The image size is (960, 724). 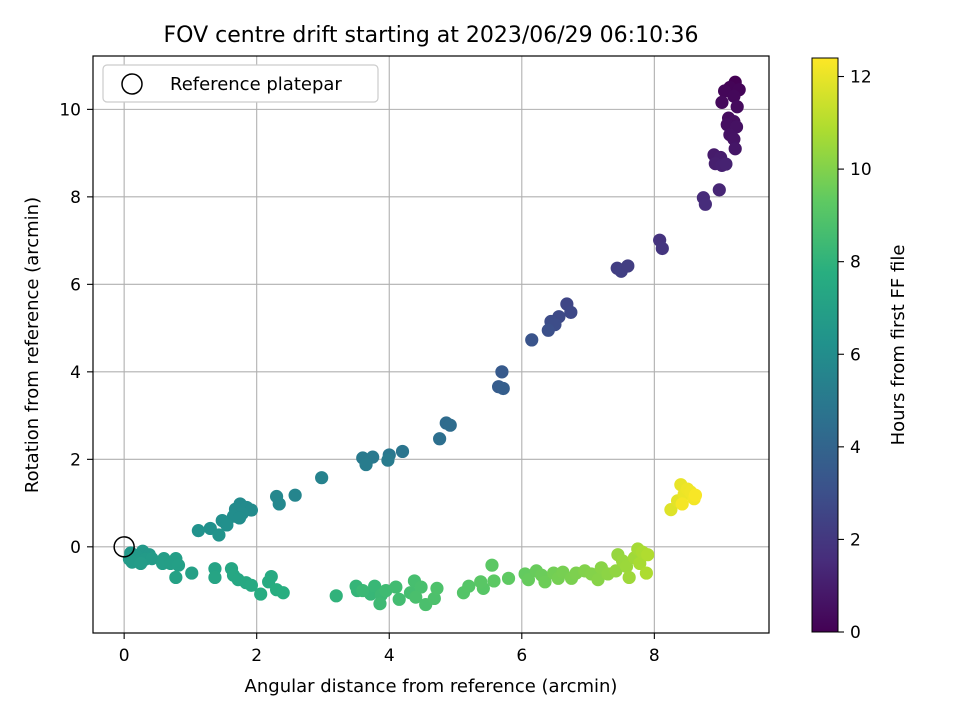 What do you see at coordinates (75, 373) in the screenshot?
I see `y-tick-label: 4` at bounding box center [75, 373].